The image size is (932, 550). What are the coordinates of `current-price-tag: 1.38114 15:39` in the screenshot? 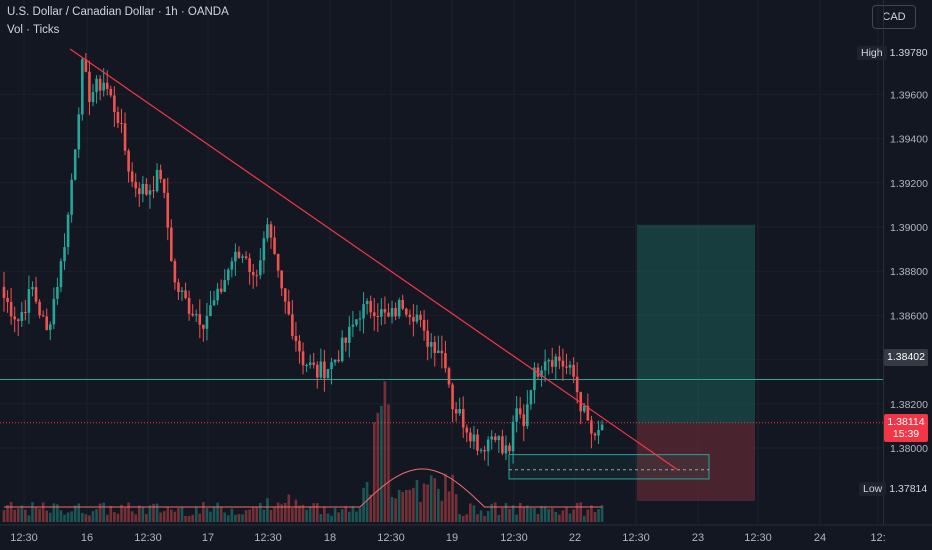 It's located at (906, 428).